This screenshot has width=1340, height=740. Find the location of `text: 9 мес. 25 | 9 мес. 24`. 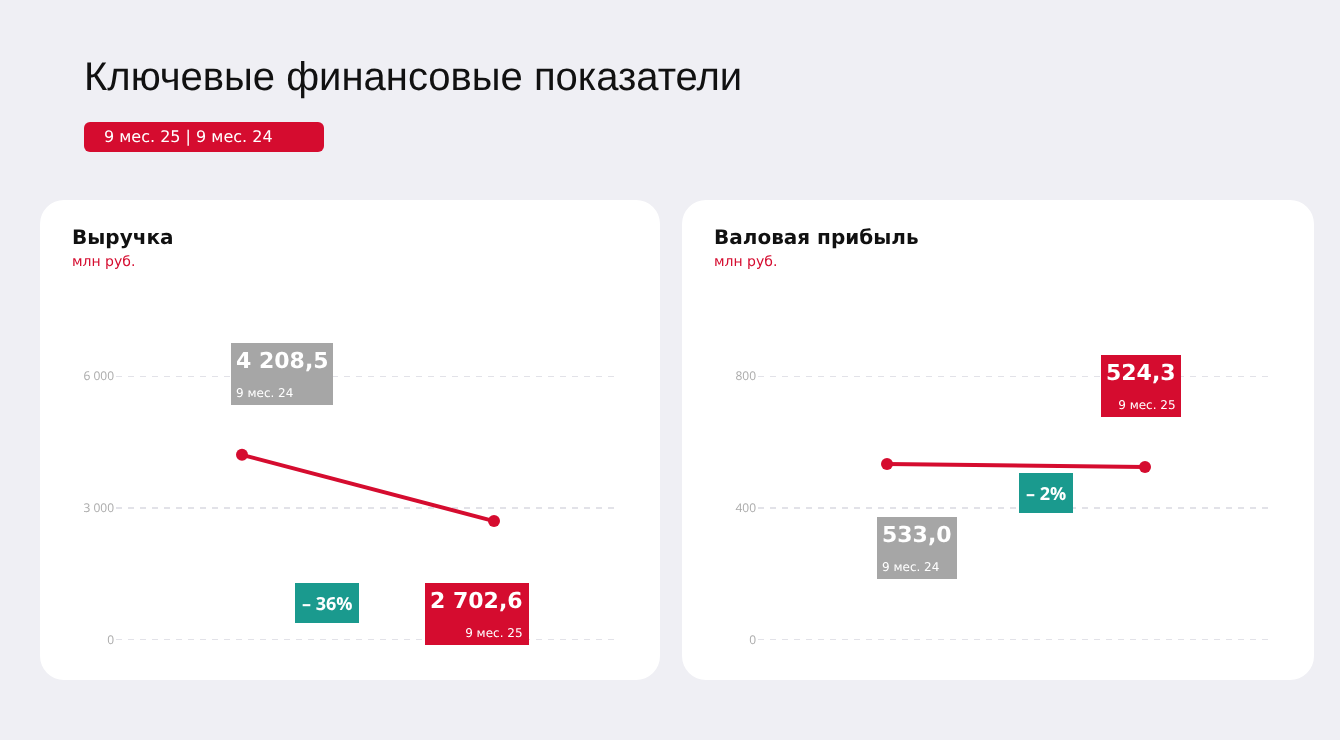

text: 9 мес. 25 | 9 мес. 24 is located at coordinates (204, 137).